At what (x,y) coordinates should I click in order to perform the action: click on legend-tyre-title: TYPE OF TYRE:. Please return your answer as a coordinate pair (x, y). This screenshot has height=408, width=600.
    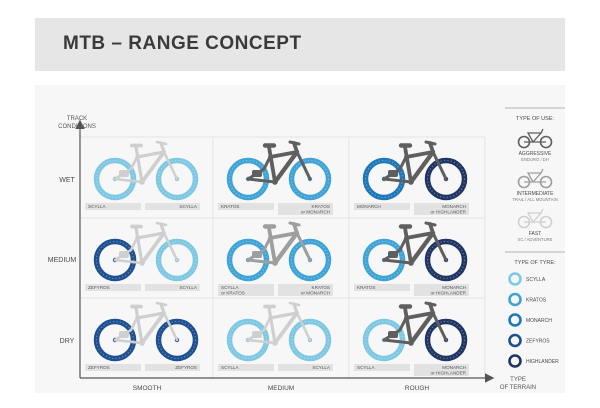
    Looking at the image, I should click on (535, 263).